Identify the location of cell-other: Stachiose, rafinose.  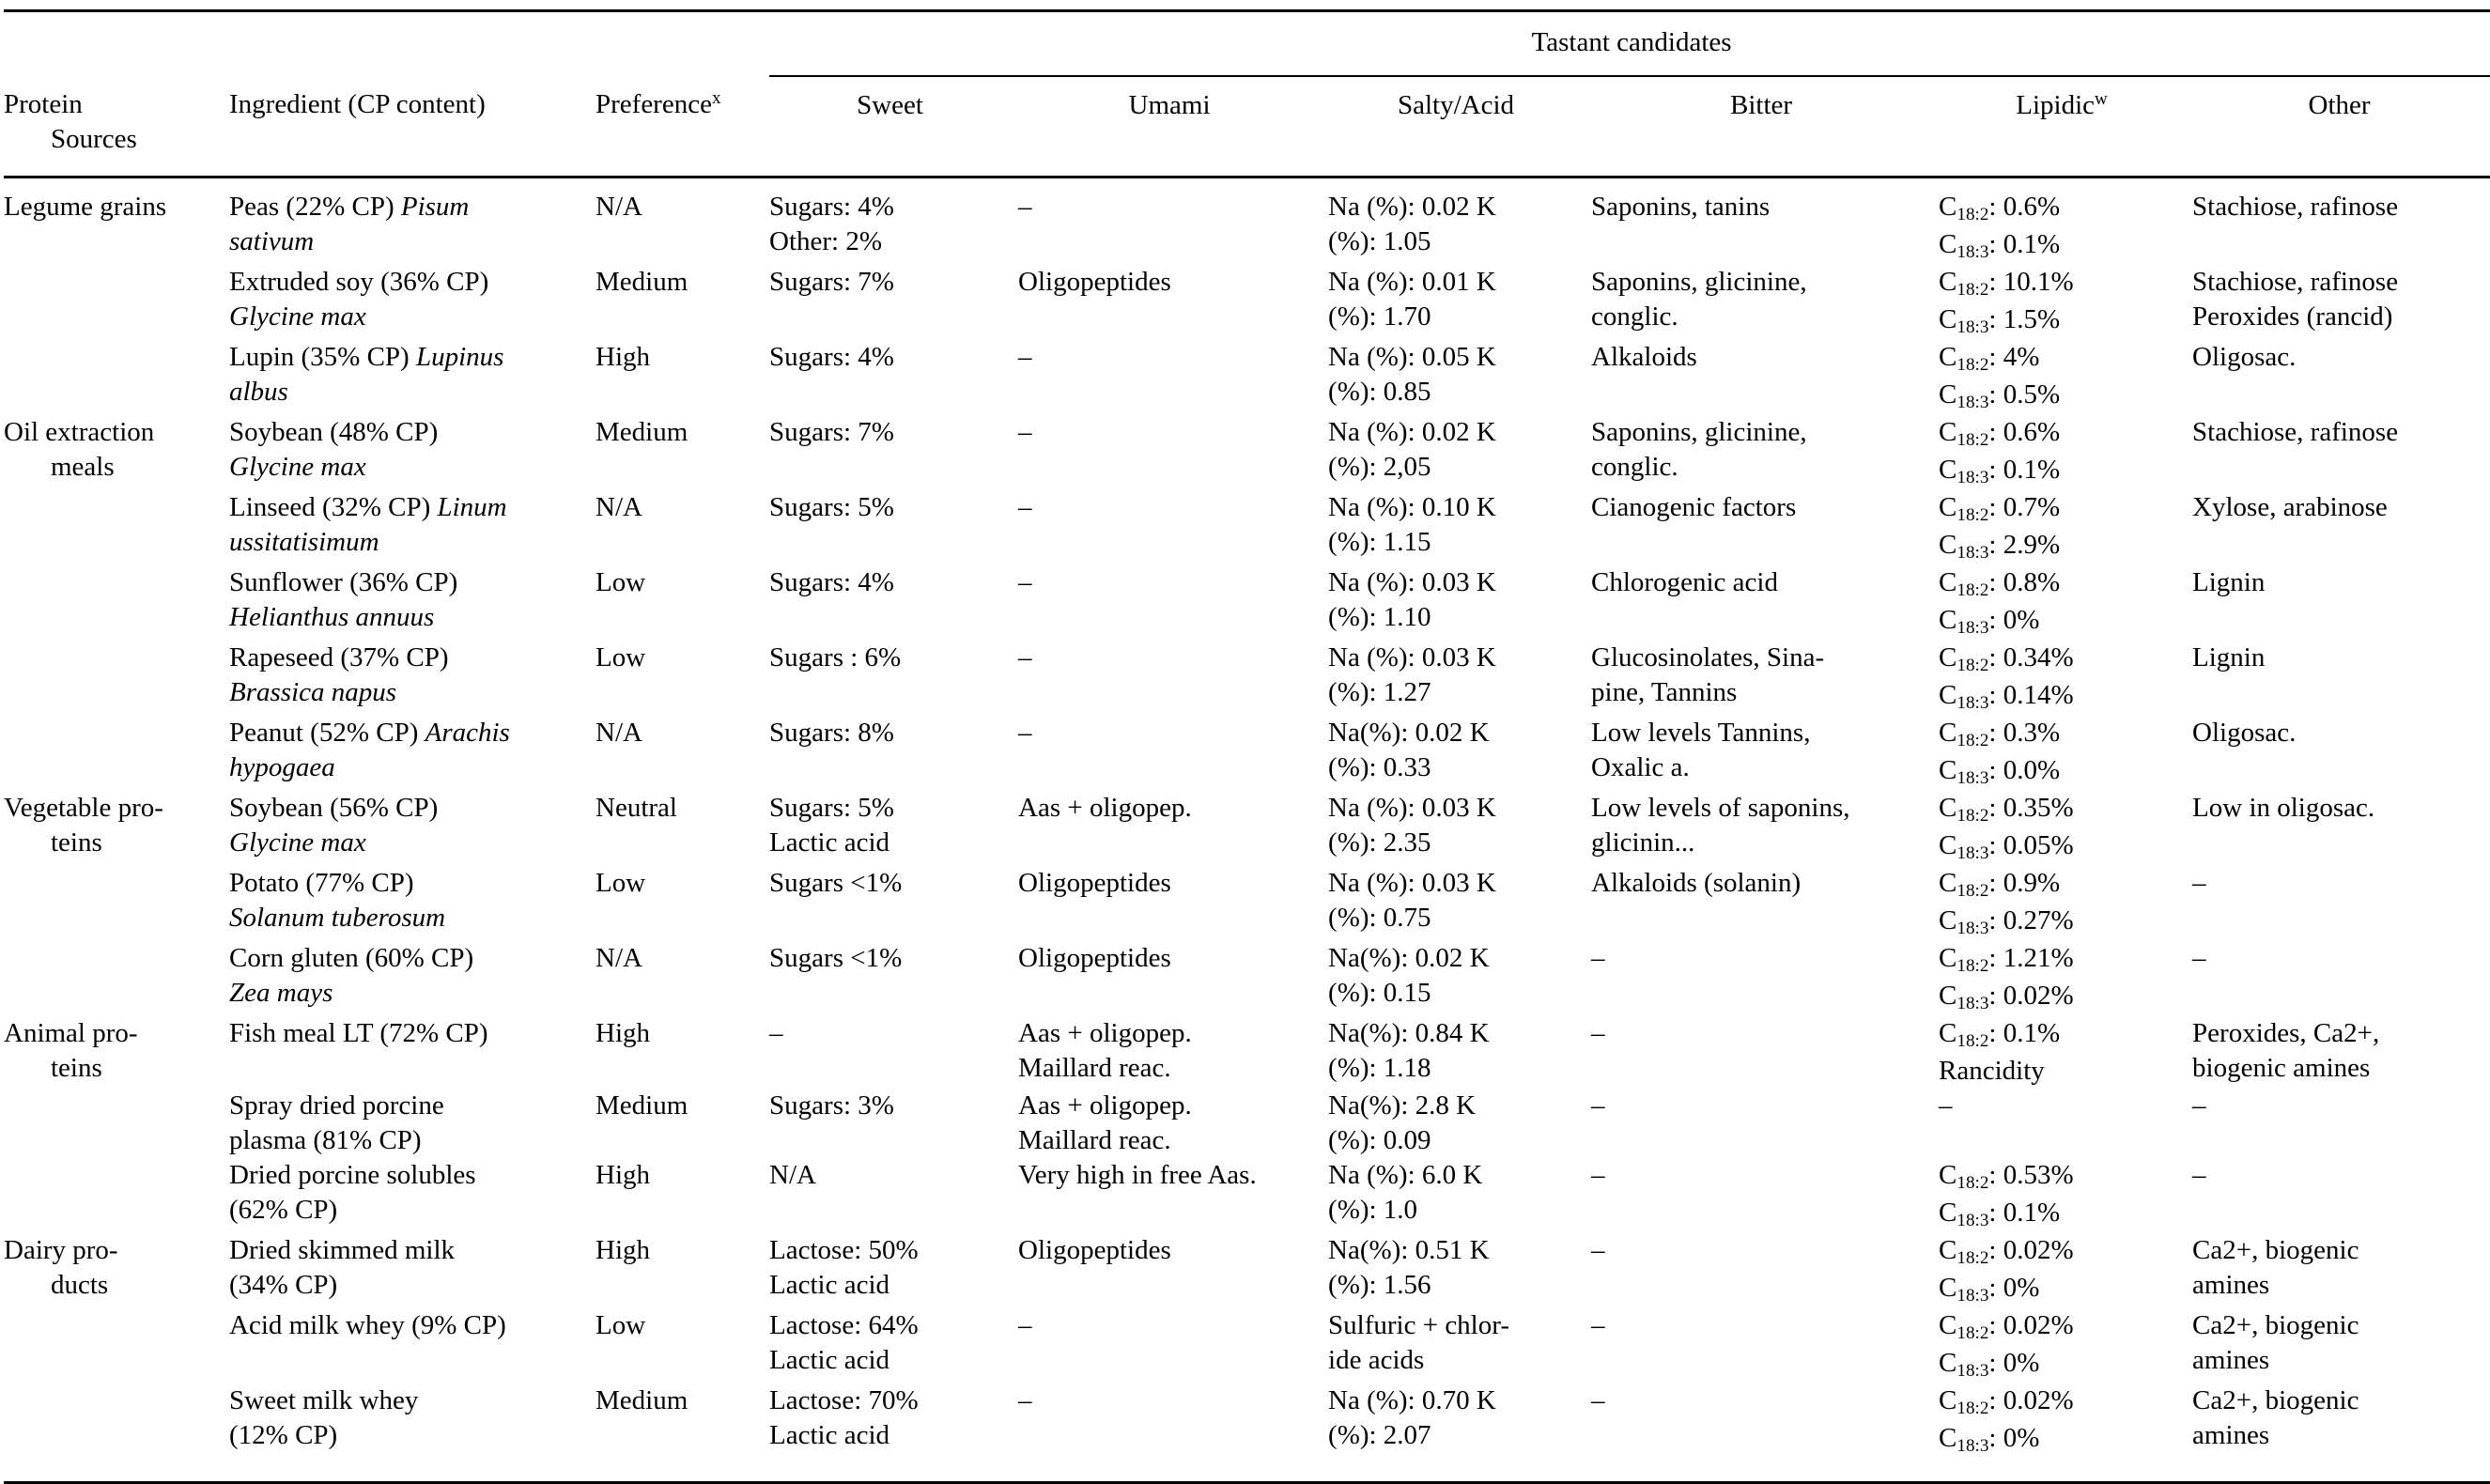
(2341, 222).